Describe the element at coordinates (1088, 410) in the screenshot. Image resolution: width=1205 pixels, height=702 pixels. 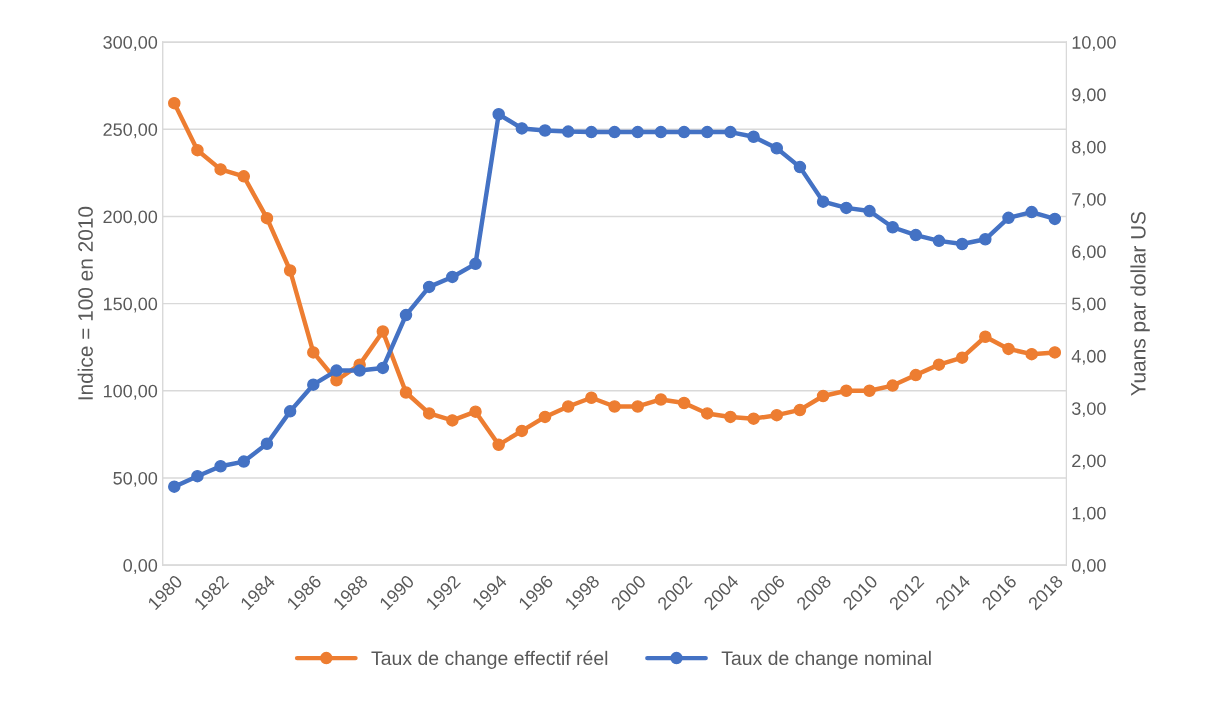
I see `y2-tick-label: 3,00` at that location.